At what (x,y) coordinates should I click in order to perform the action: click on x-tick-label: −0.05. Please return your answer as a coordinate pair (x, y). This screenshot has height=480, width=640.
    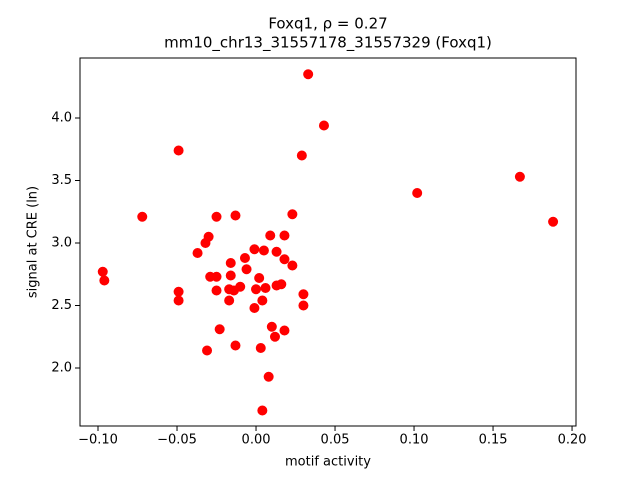
    Looking at the image, I should click on (177, 440).